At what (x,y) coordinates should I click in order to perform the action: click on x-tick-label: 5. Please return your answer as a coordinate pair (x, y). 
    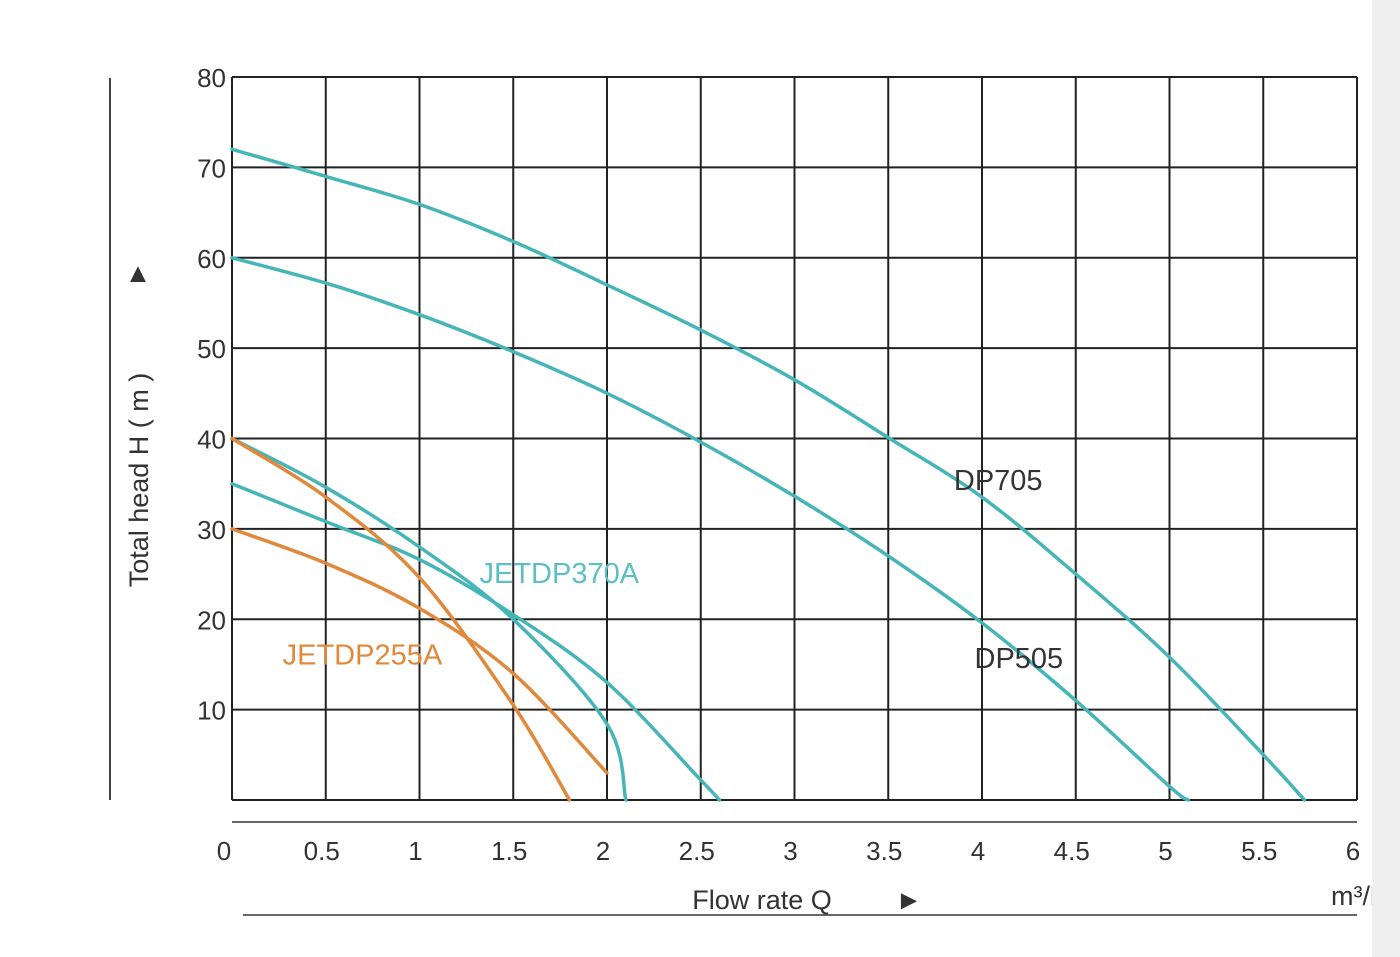
    Looking at the image, I should click on (1165, 851).